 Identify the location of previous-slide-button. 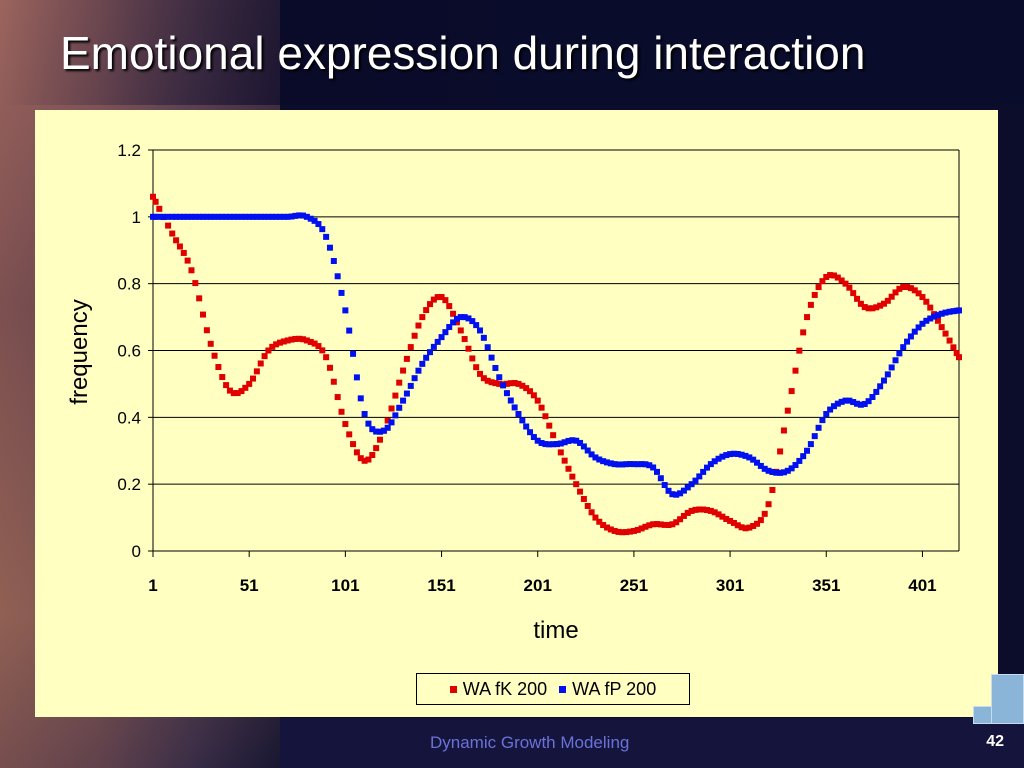
(983, 715).